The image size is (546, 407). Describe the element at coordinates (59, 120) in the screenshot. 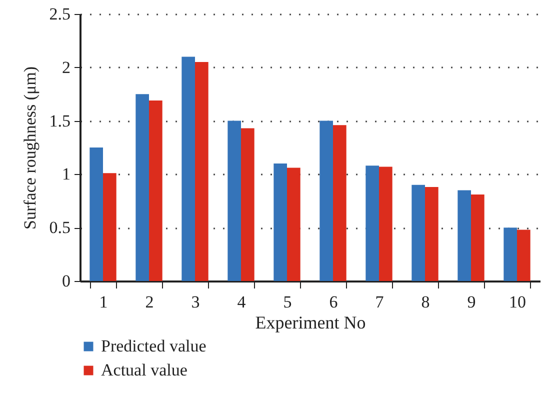

I see `y-tick-label: 1.5` at that location.